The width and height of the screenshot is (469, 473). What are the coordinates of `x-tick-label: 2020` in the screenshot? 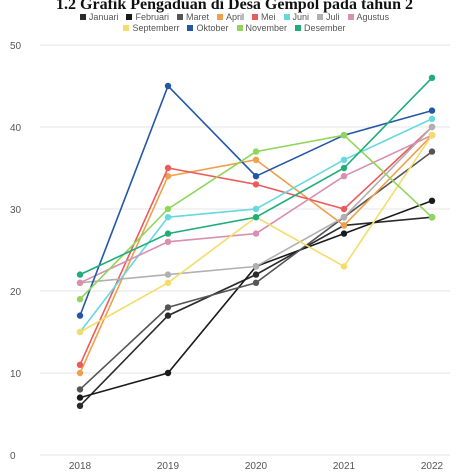 It's located at (256, 466).